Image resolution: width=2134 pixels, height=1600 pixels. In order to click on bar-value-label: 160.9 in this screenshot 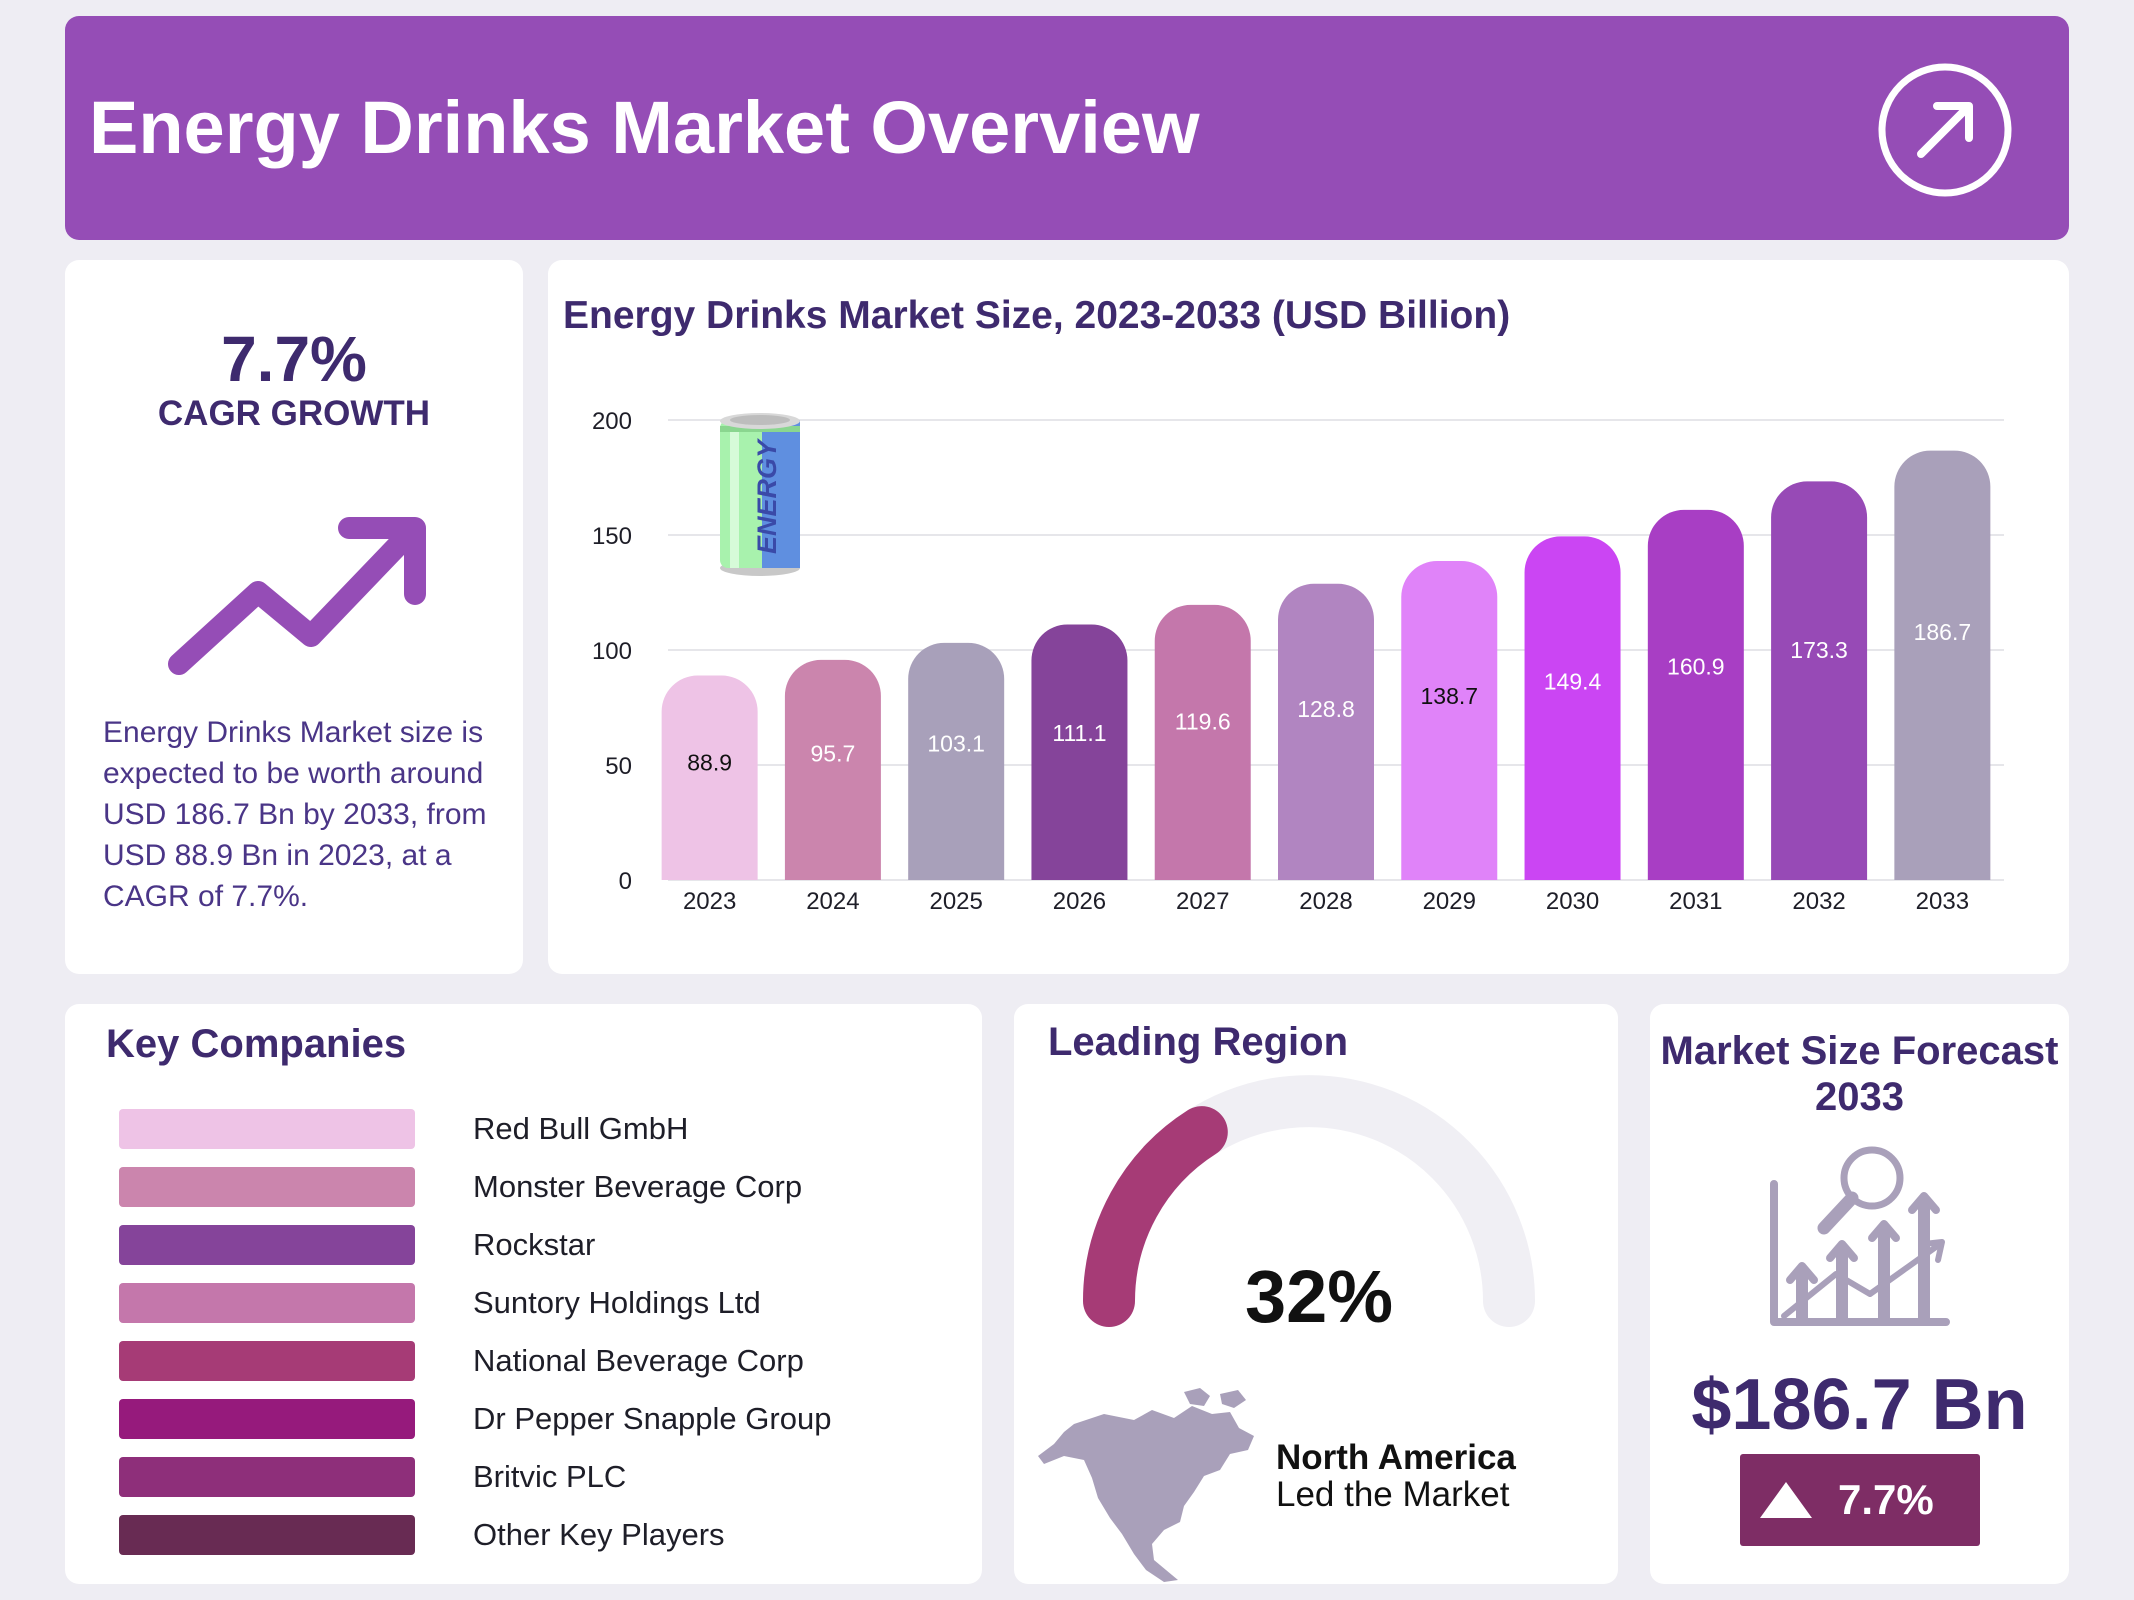, I will do `click(1696, 666)`.